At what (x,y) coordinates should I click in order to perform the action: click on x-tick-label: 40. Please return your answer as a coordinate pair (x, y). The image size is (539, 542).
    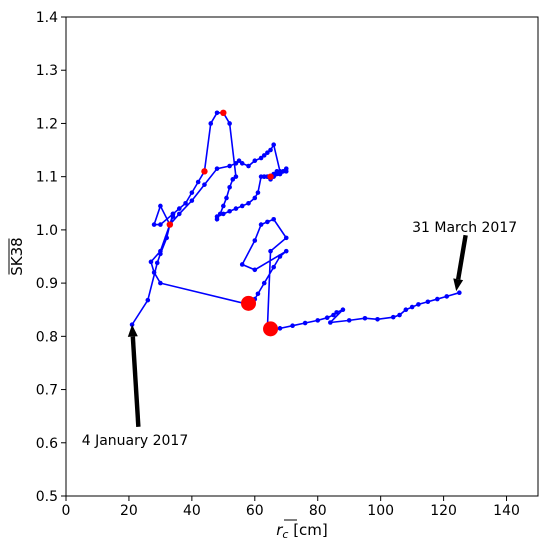
    Looking at the image, I should click on (192, 511).